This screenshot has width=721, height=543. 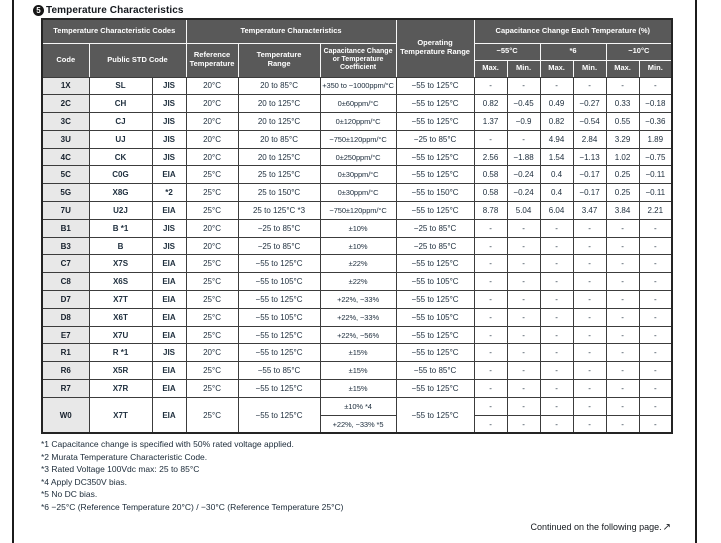 What do you see at coordinates (65, 210) in the screenshot?
I see `cell-code: 7U` at bounding box center [65, 210].